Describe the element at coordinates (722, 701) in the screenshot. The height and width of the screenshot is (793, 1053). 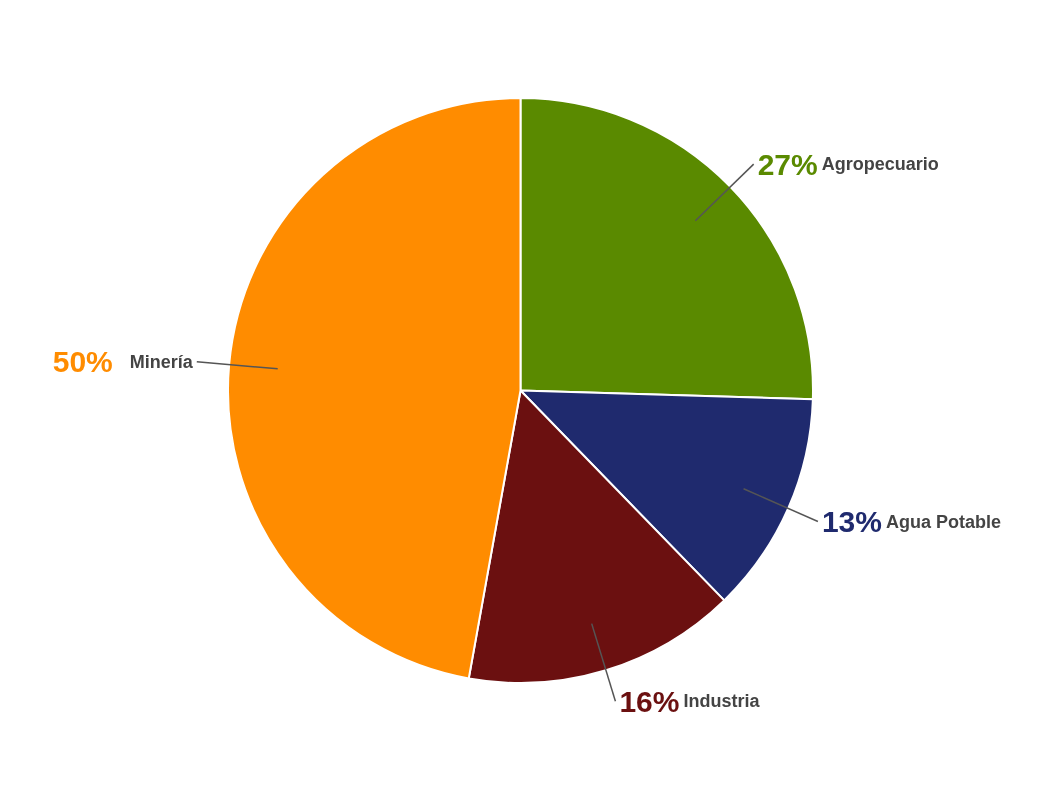
I see `slice-label: Industria` at that location.